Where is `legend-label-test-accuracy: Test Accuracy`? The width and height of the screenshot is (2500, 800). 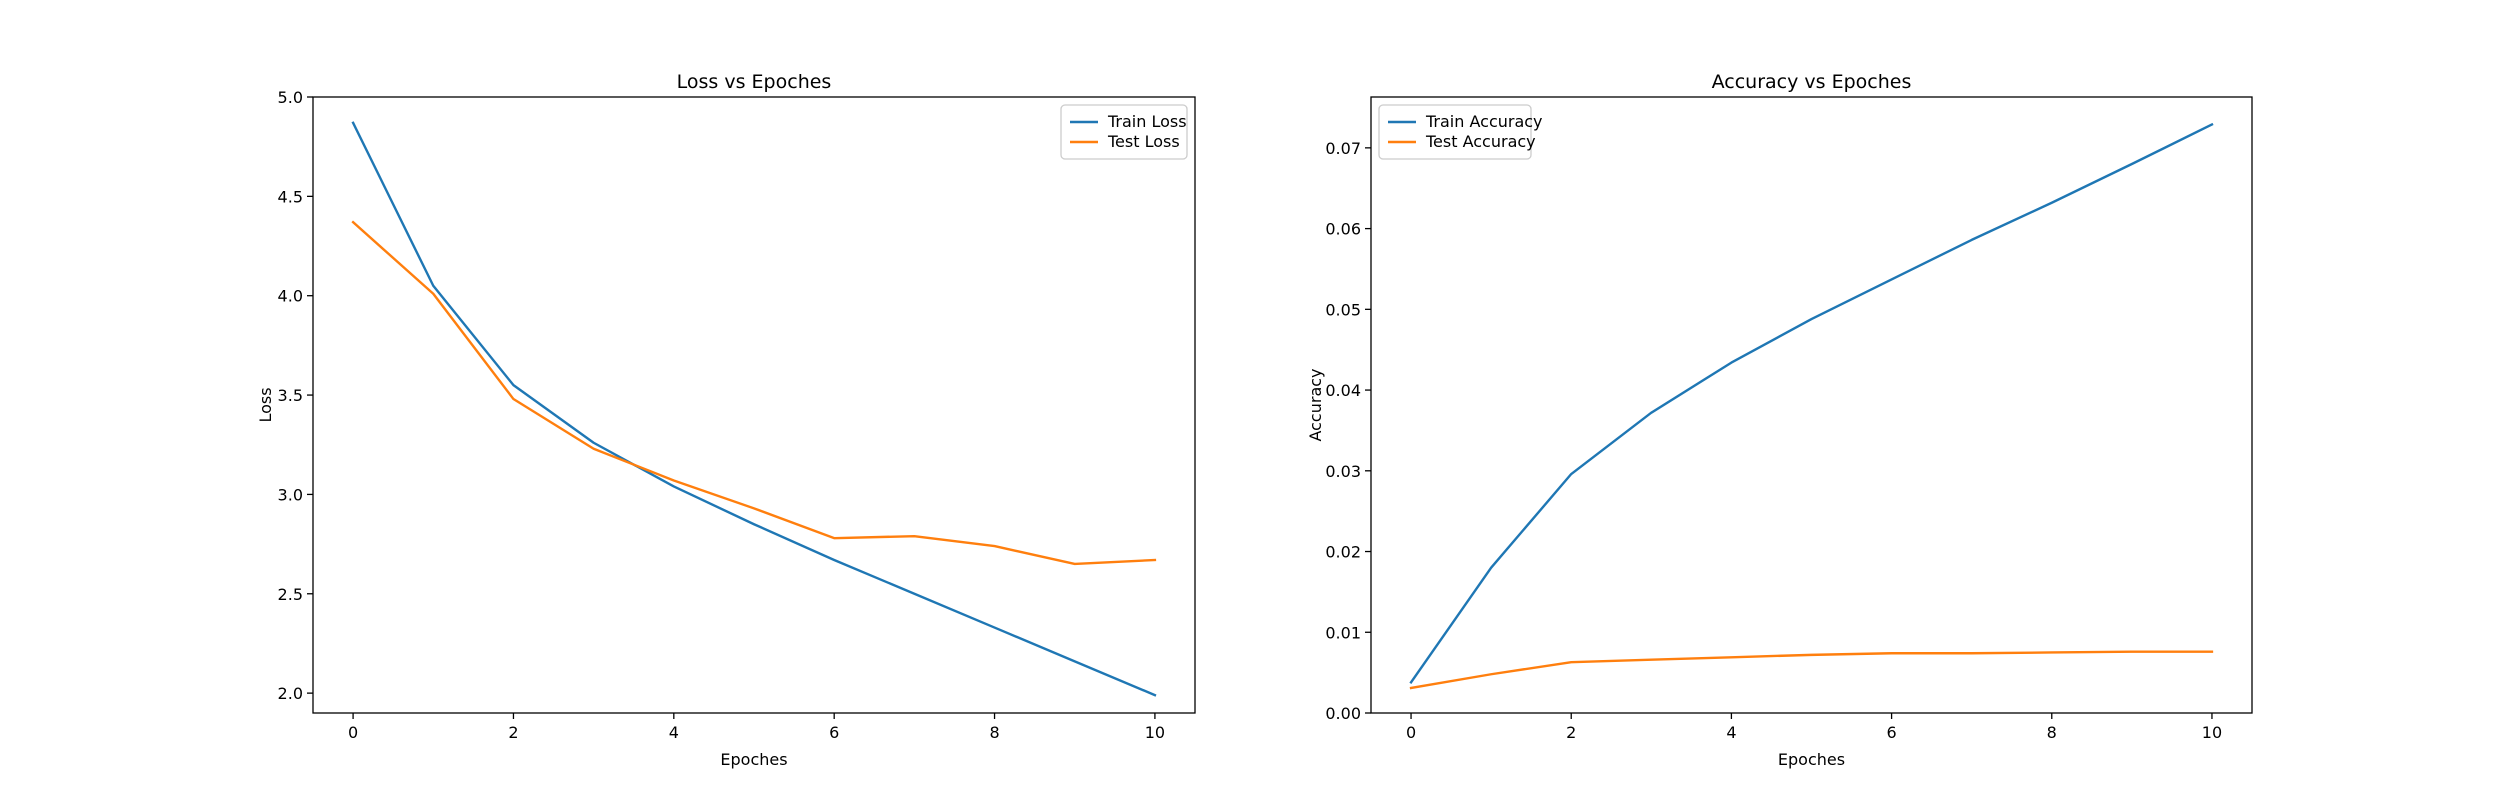
legend-label-test-accuracy: Test Accuracy is located at coordinates (1480, 141).